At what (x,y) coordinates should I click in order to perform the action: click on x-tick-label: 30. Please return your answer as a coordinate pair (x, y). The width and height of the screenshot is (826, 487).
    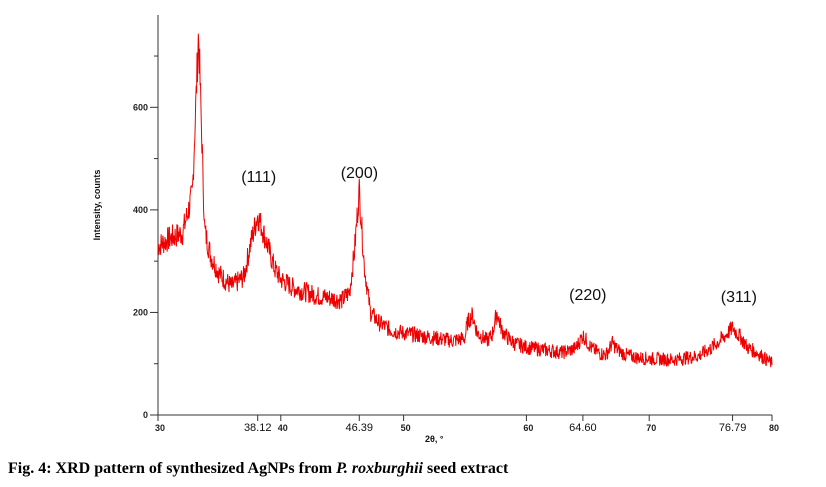
    Looking at the image, I should click on (160, 428).